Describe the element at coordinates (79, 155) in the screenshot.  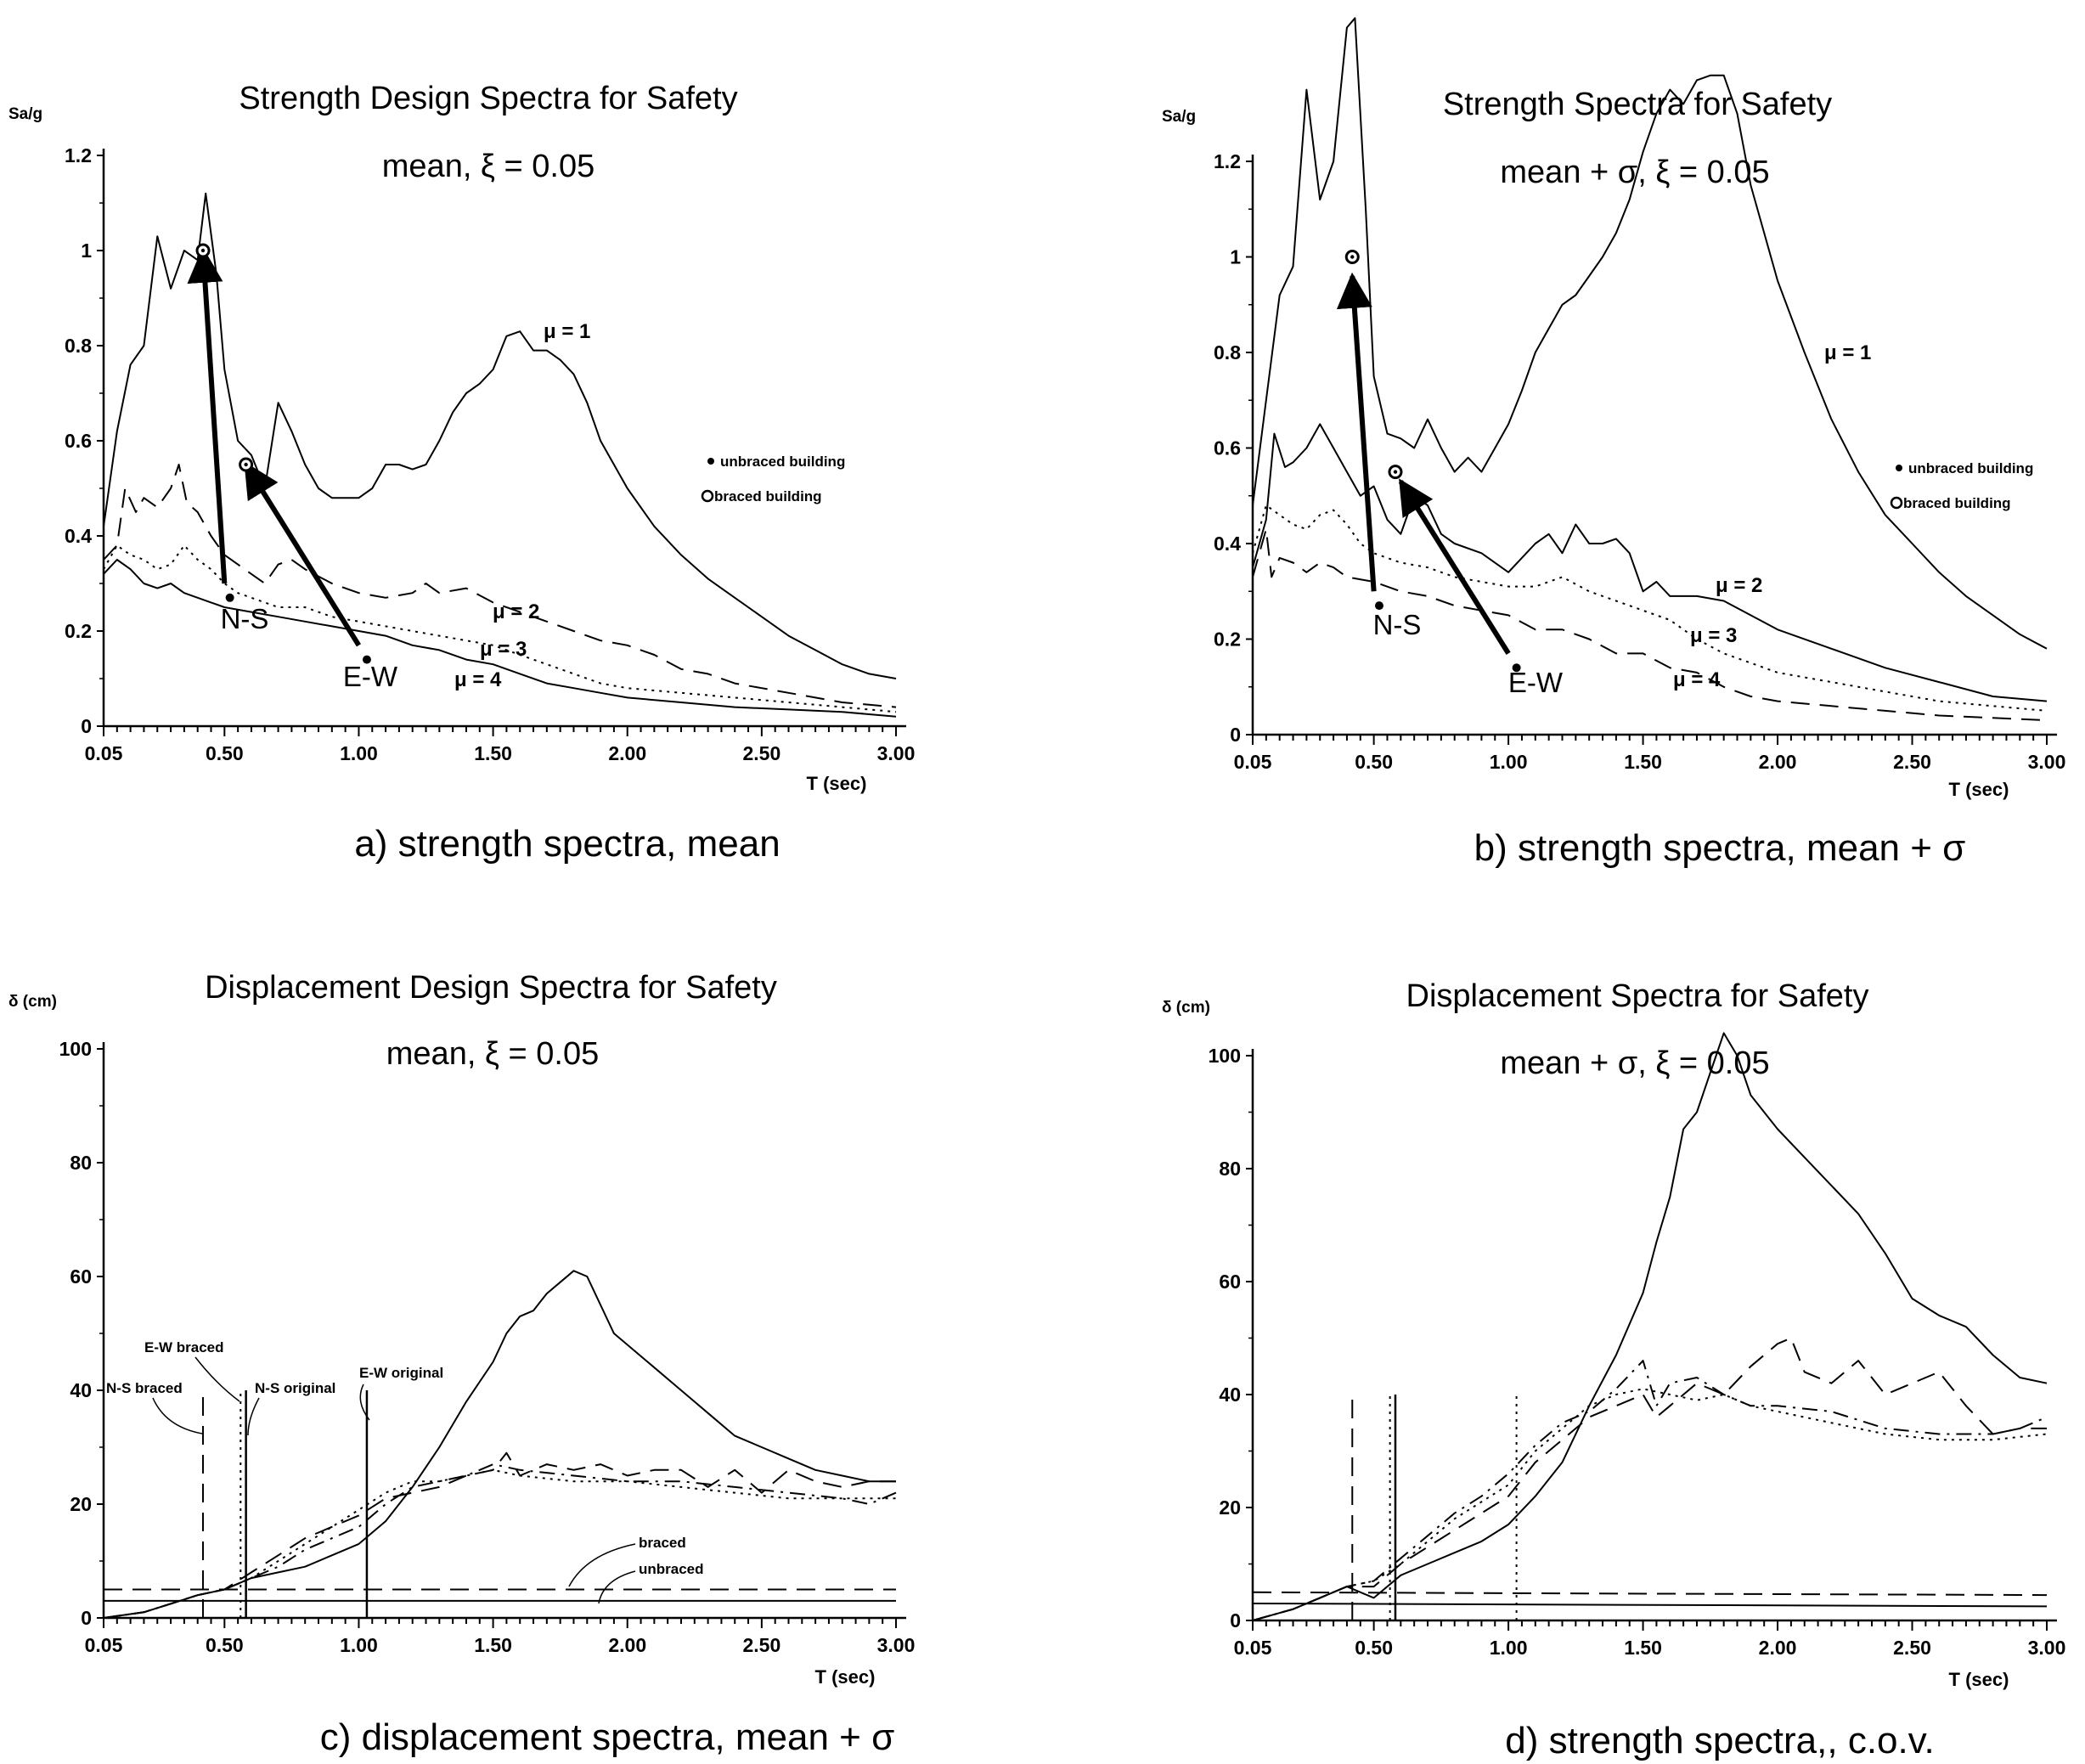
I see `y-tick-label: 1.2` at that location.